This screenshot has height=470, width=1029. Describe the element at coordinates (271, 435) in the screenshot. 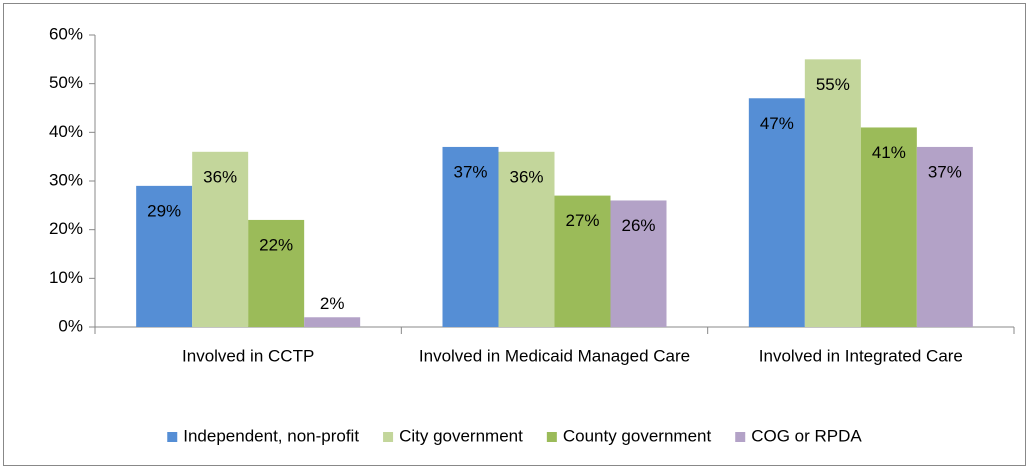

I see `legend-label: Independent, non-profit` at that location.